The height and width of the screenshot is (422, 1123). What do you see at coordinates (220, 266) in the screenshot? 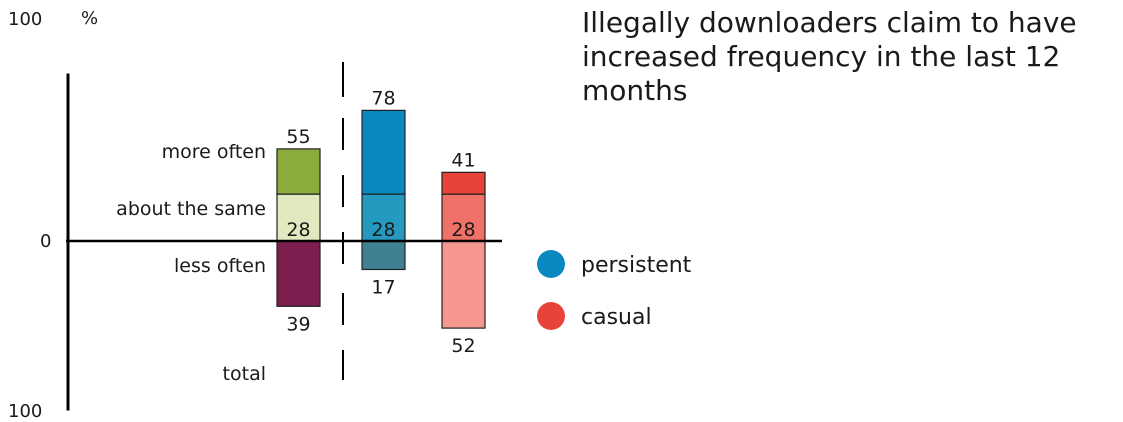
I see `category-label: less often` at bounding box center [220, 266].